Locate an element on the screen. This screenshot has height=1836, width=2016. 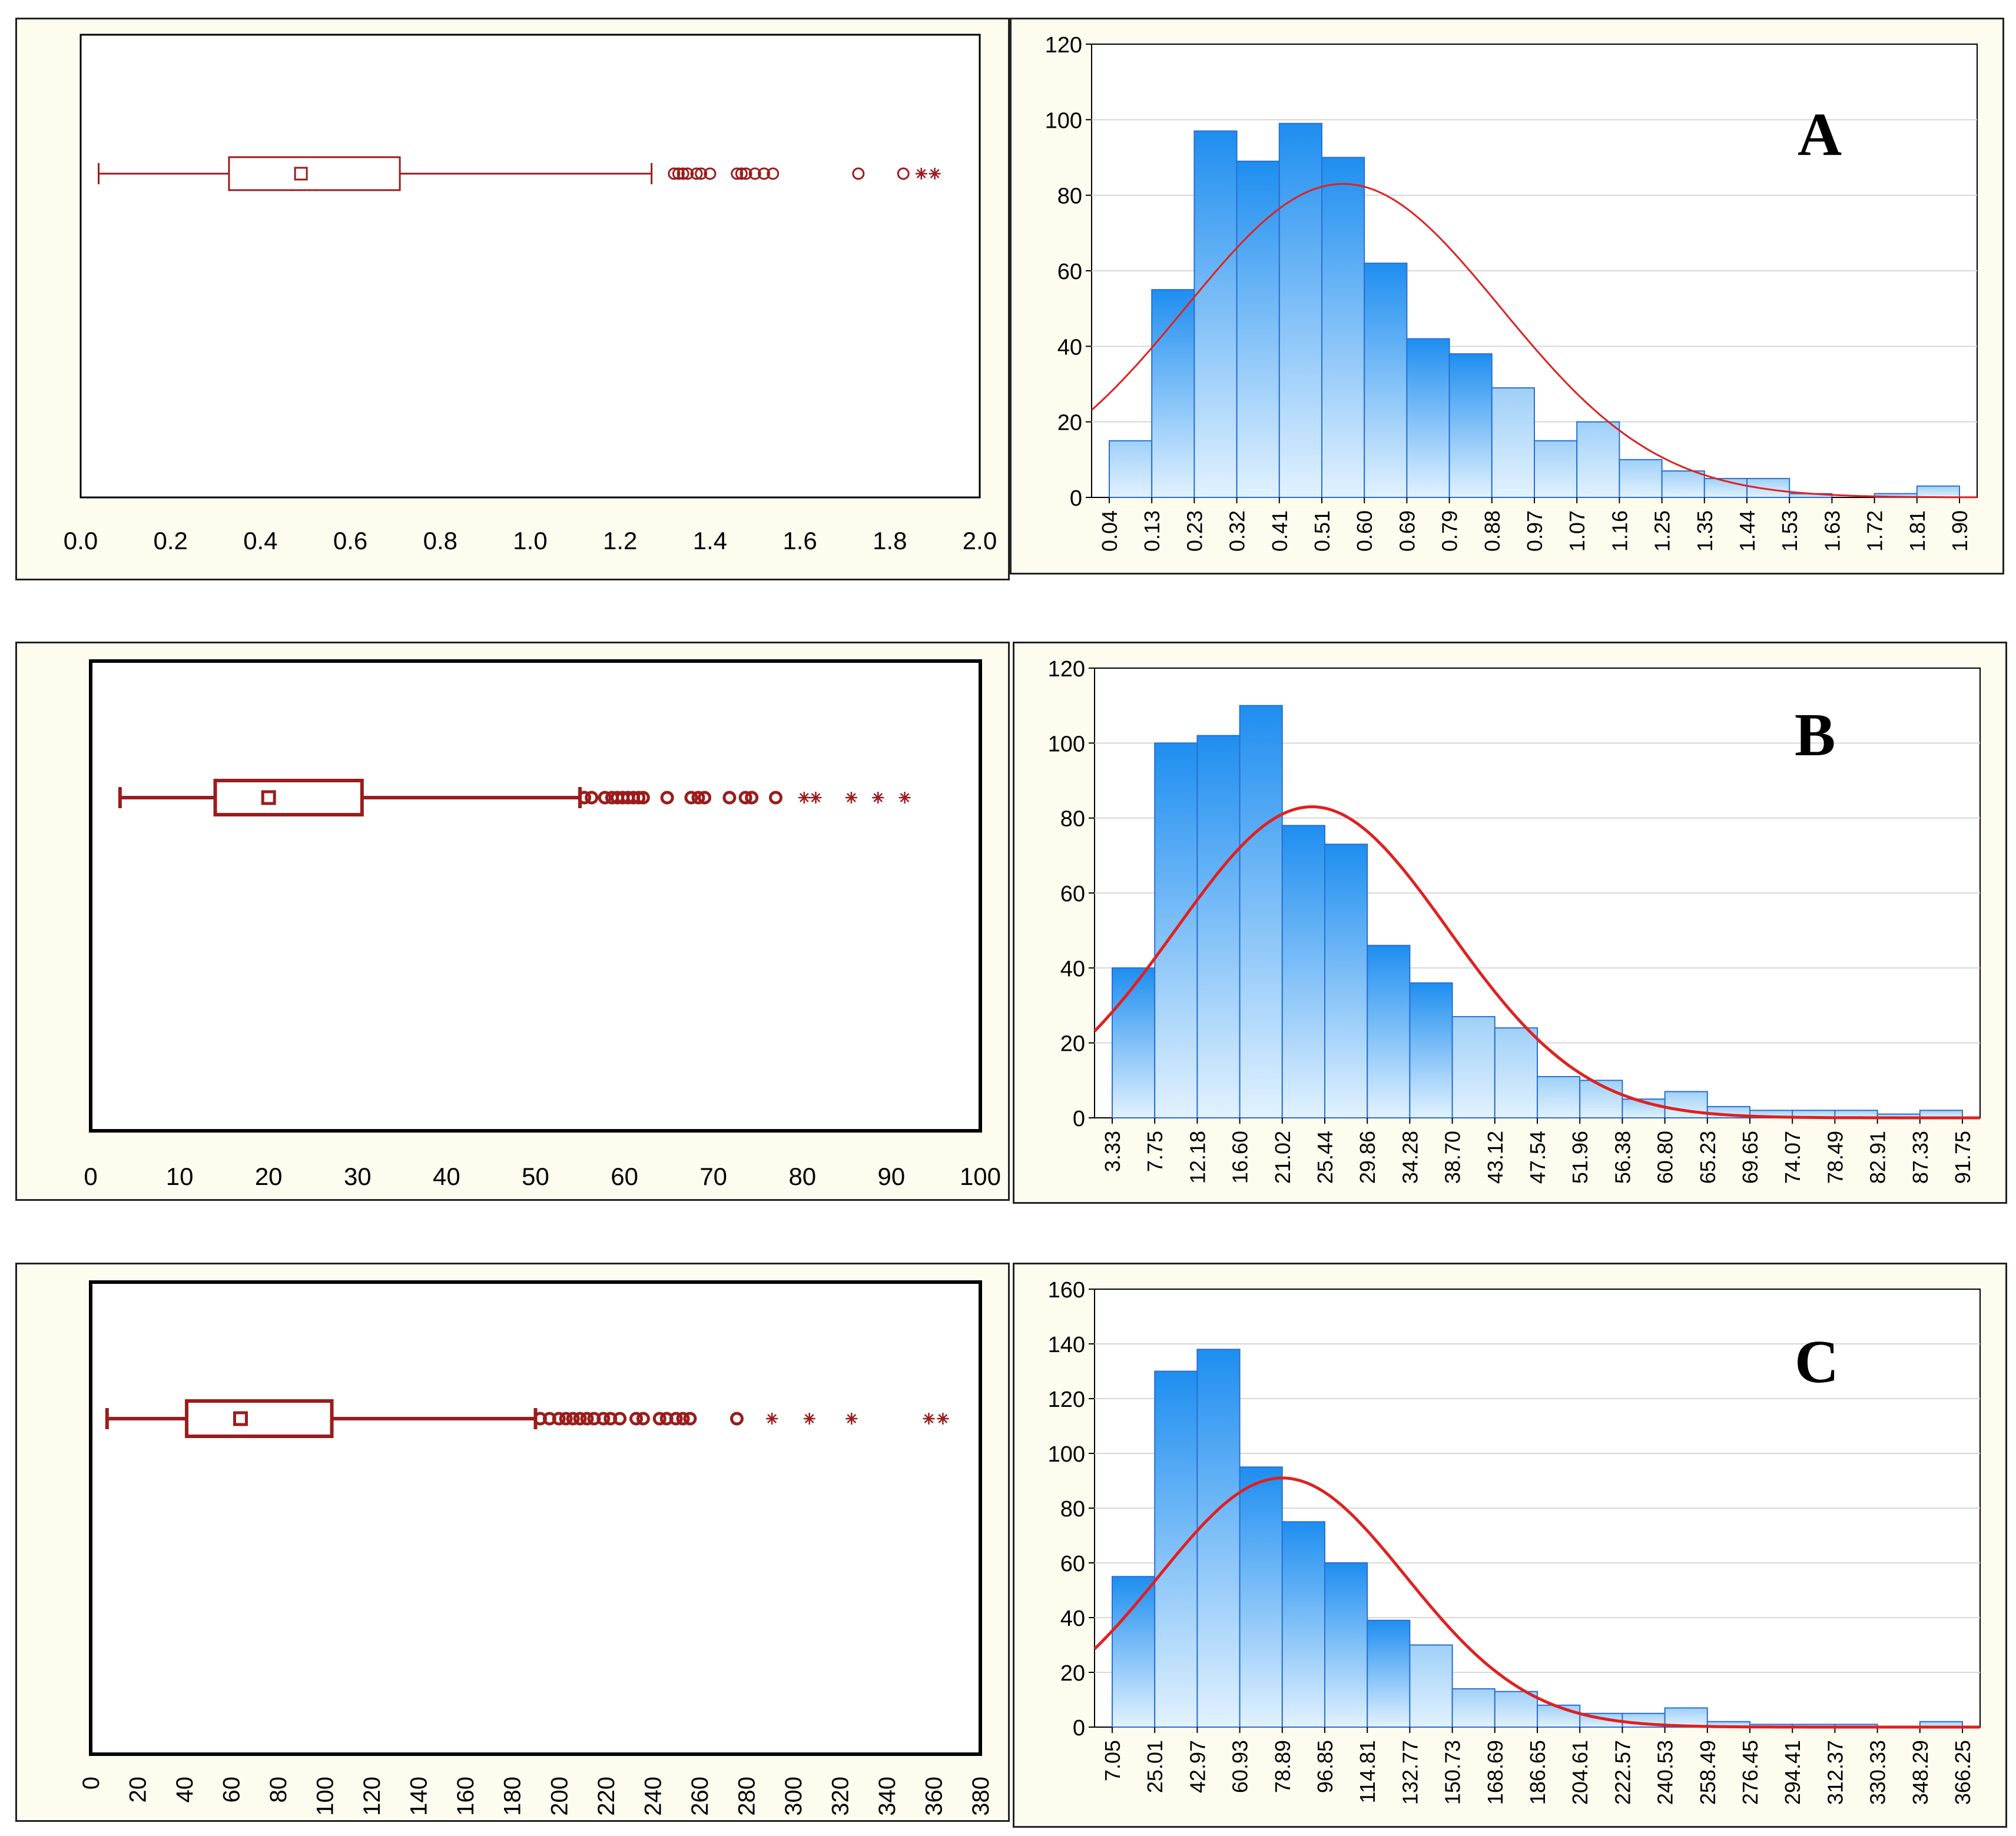
x-tick-label: 25.01 is located at coordinates (1155, 1767).